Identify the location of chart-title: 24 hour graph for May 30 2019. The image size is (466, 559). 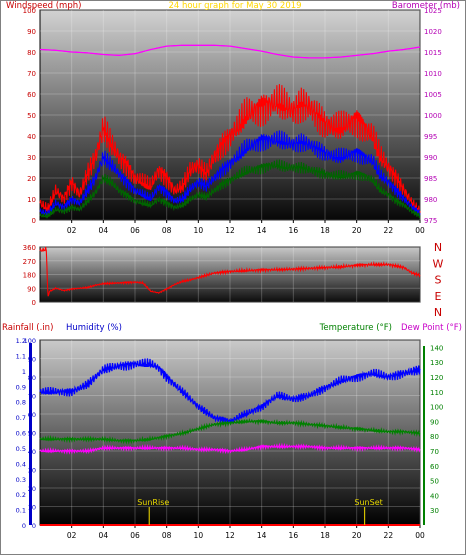
(234, 6).